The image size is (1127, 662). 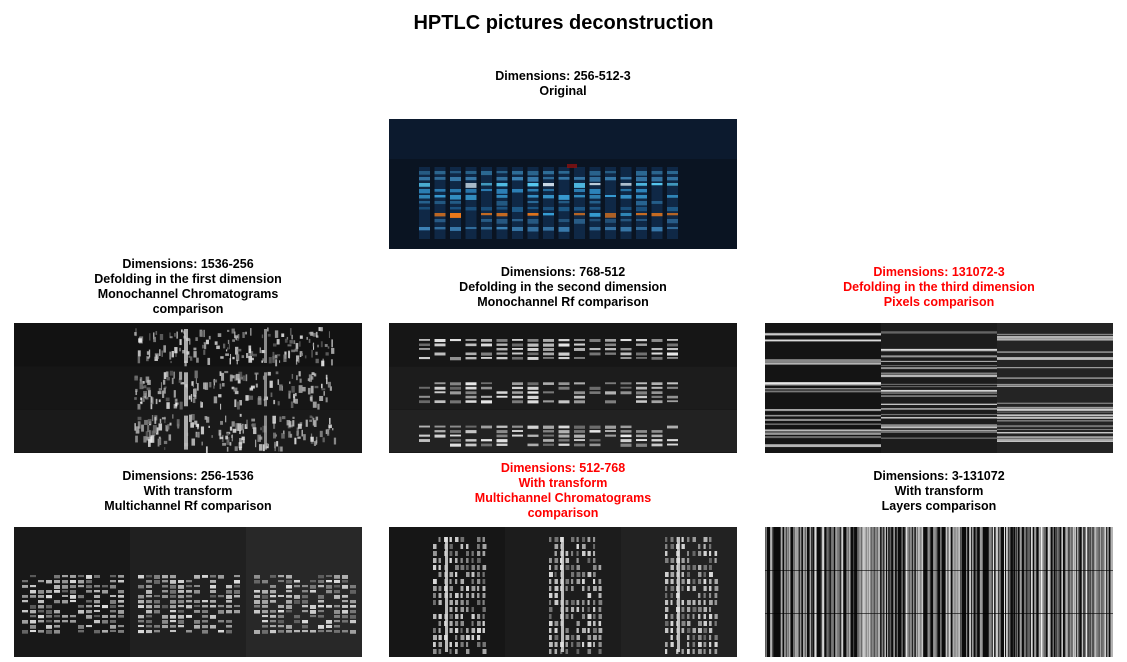 I want to click on image-defold-third, so click(x=939, y=388).